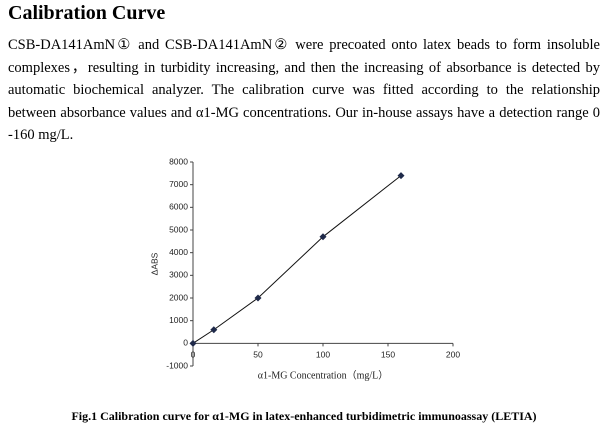  I want to click on title: Calibration Curve, so click(87, 13).